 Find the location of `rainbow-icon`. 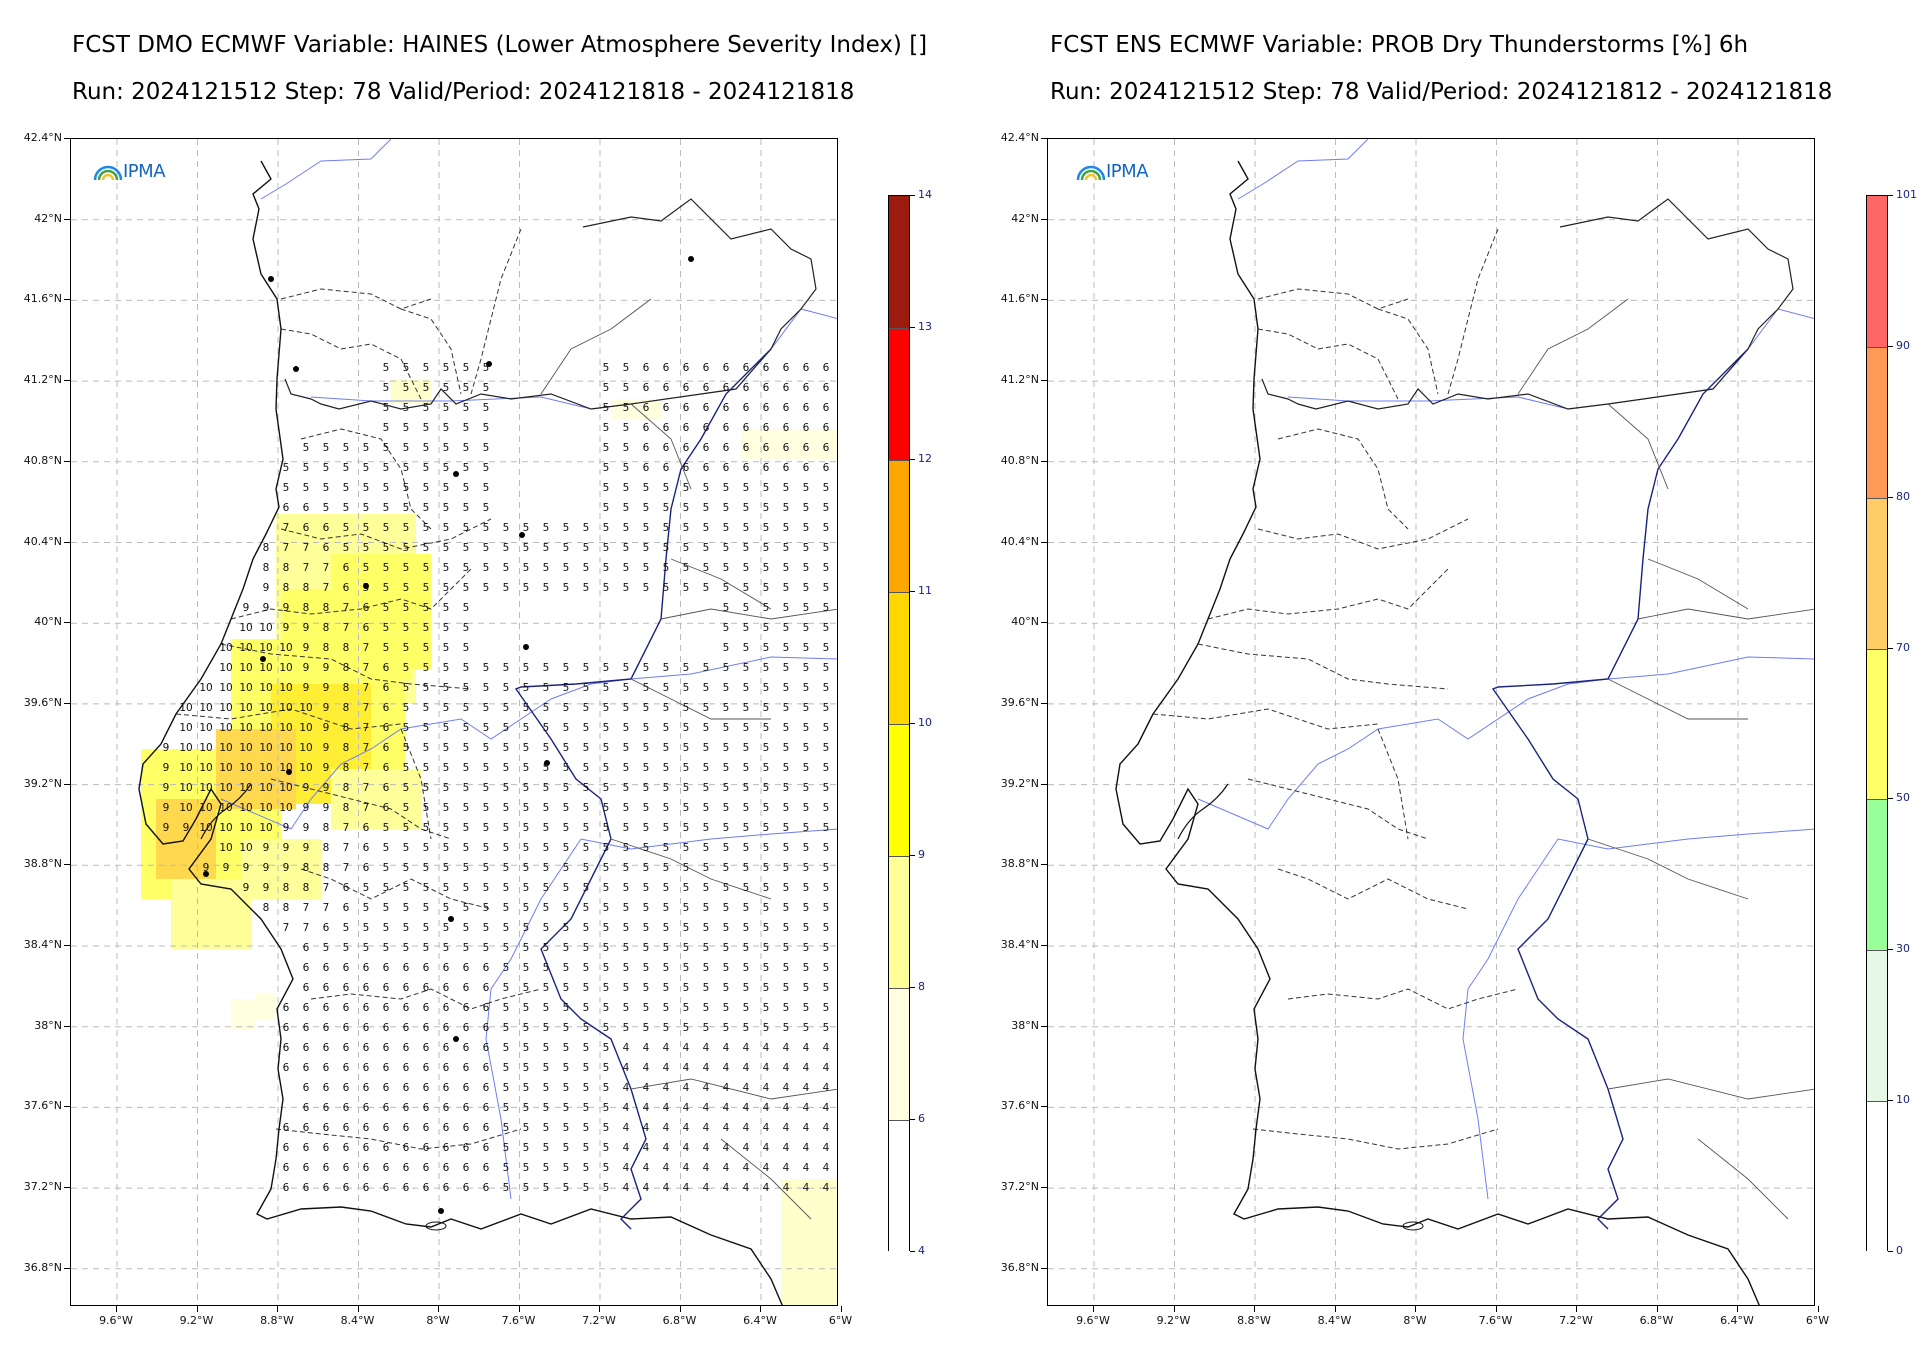

rainbow-icon is located at coordinates (1091, 172).